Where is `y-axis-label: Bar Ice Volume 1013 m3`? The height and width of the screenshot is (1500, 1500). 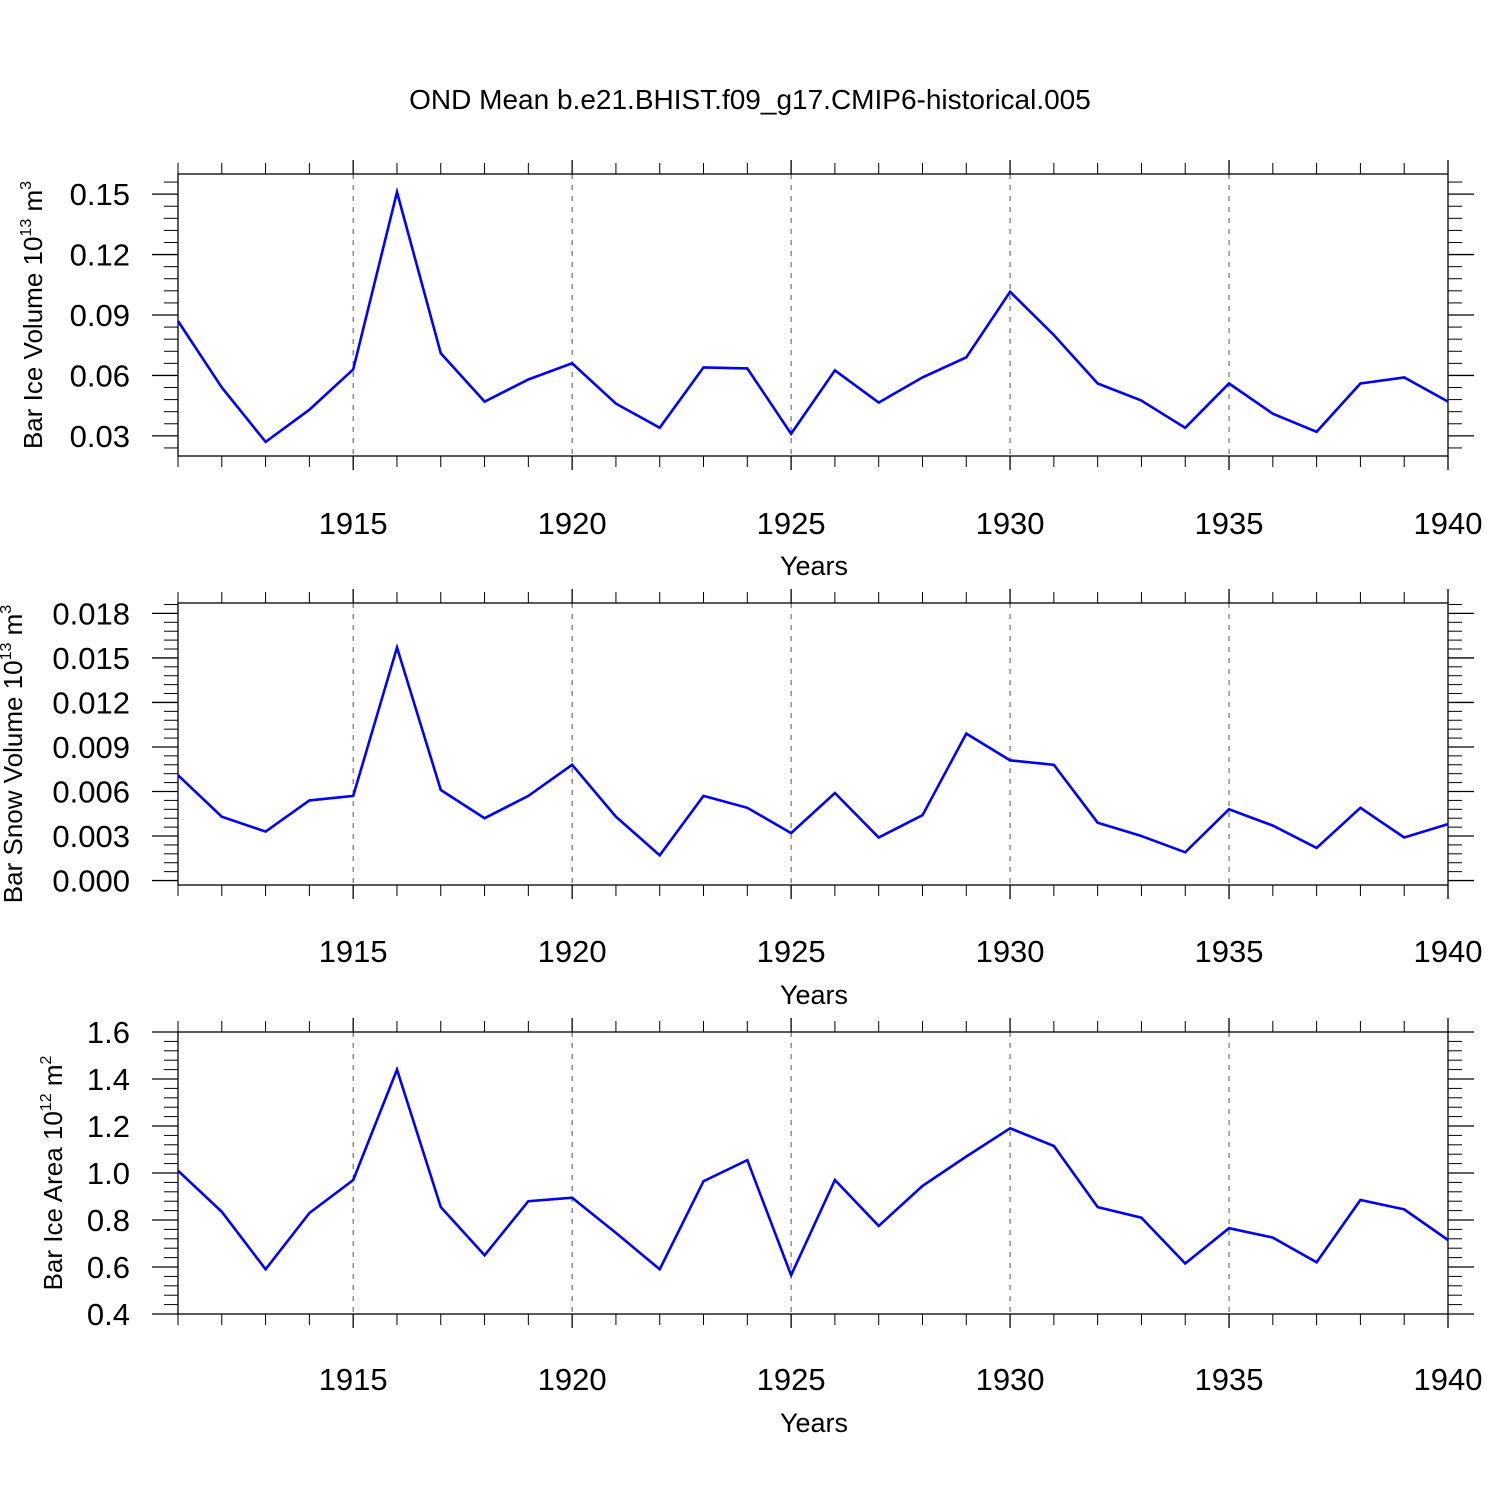
y-axis-label: Bar Ice Volume 1013 m3 is located at coordinates (33, 315).